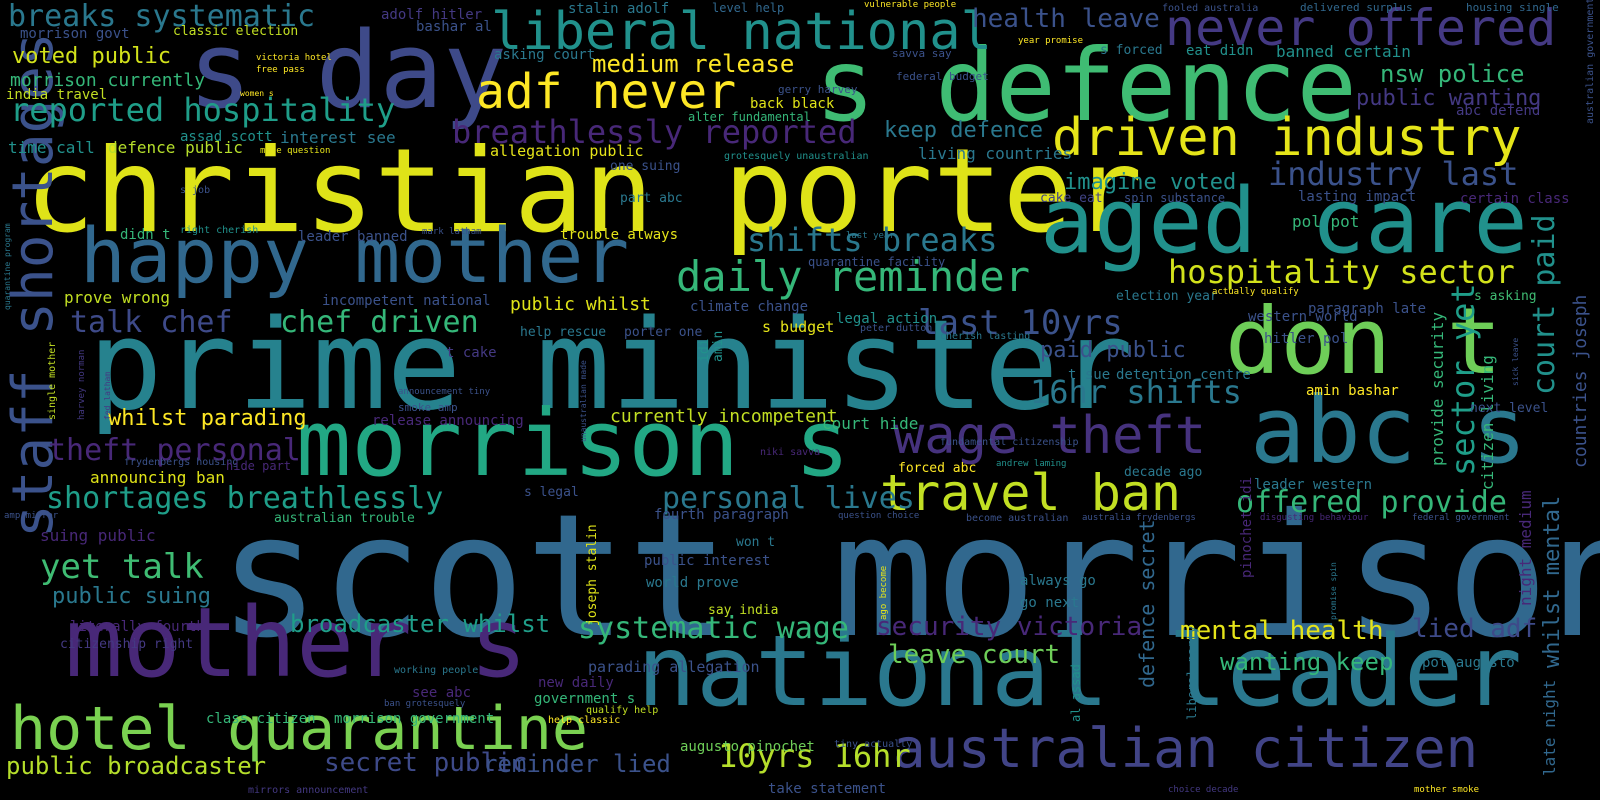 The height and width of the screenshot is (800, 1600). Describe the element at coordinates (1468, 663) in the screenshot. I see `word: pot augusto` at that location.